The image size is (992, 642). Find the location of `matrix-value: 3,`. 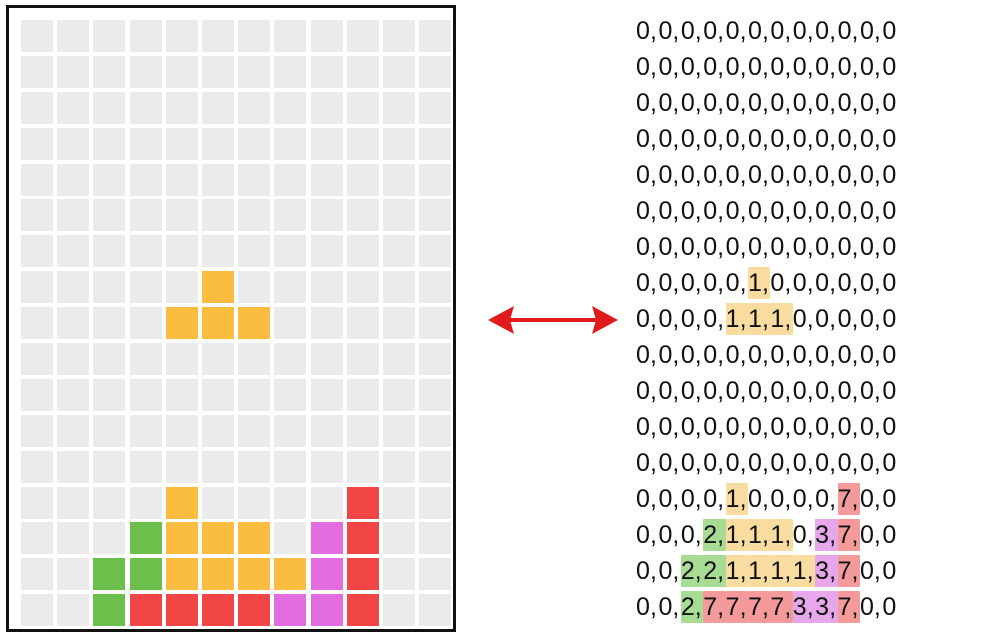

matrix-value: 3, is located at coordinates (804, 607).